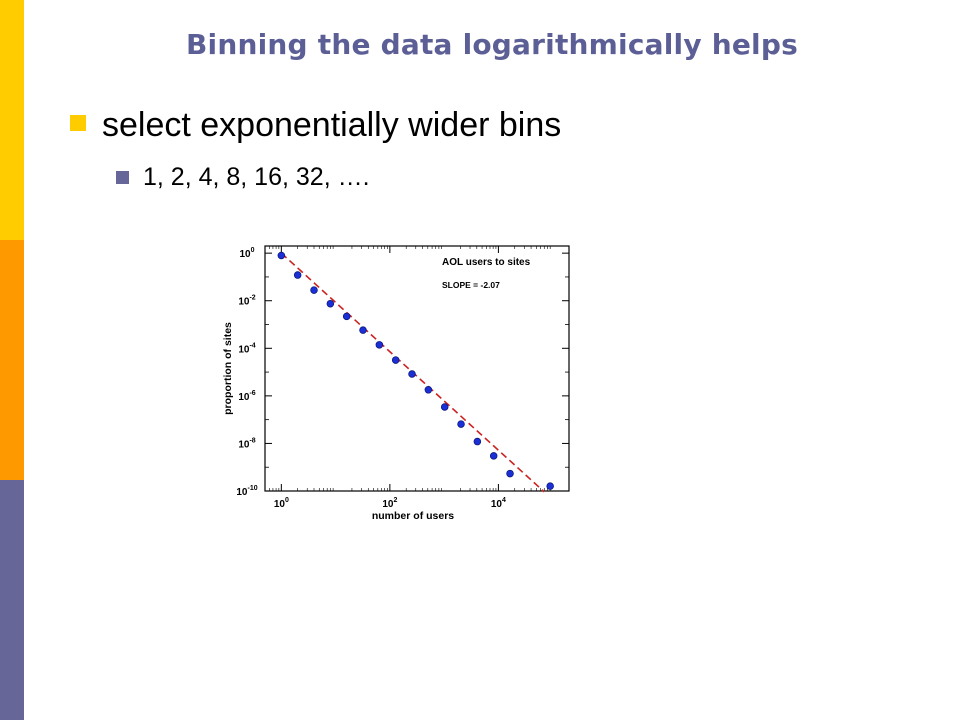 The height and width of the screenshot is (720, 960). I want to click on y-tick-label: 10⁻¹⁰, so click(246, 491).